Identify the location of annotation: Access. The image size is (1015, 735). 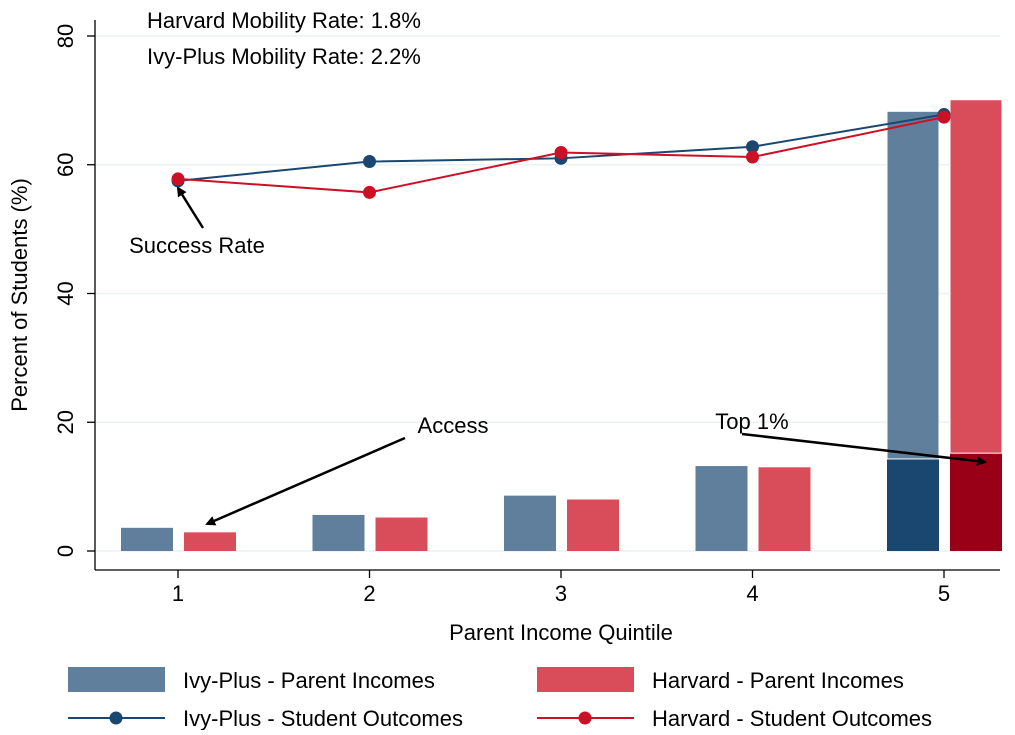
(453, 425).